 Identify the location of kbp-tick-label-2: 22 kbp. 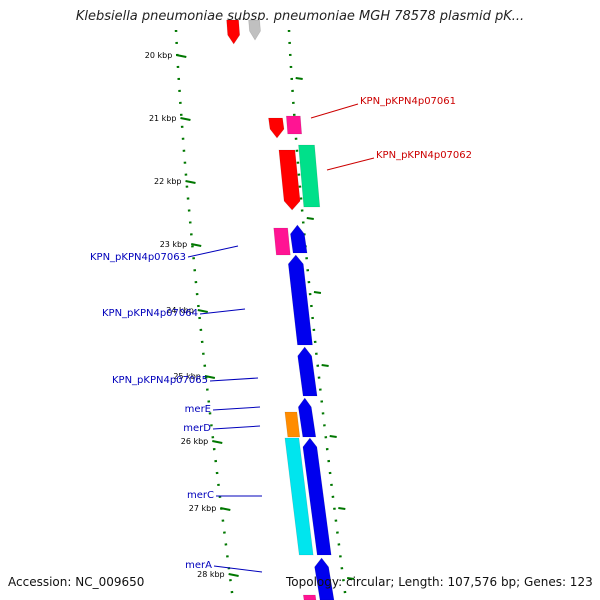
(168, 181).